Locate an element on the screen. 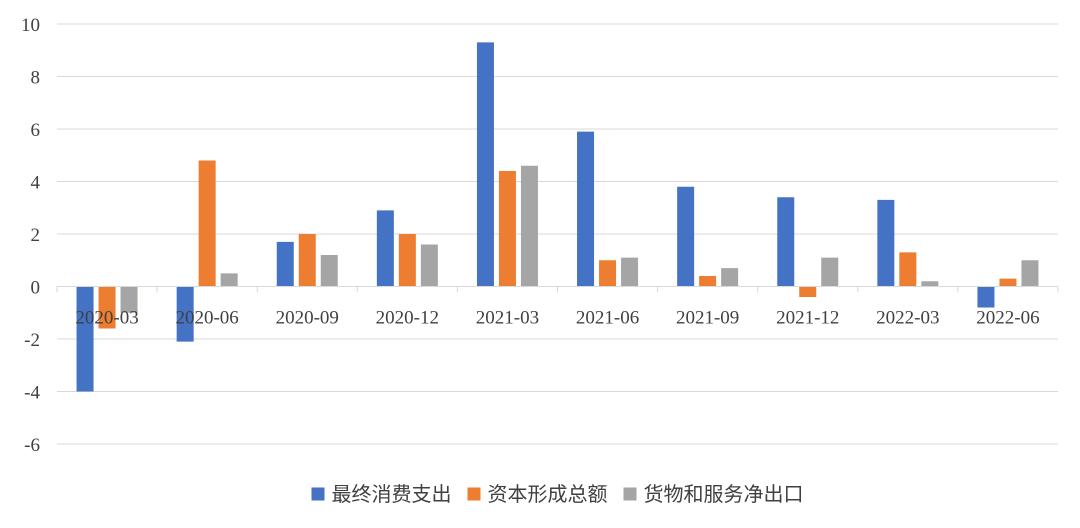  x-tick-label: 2022-03 is located at coordinates (907, 318).